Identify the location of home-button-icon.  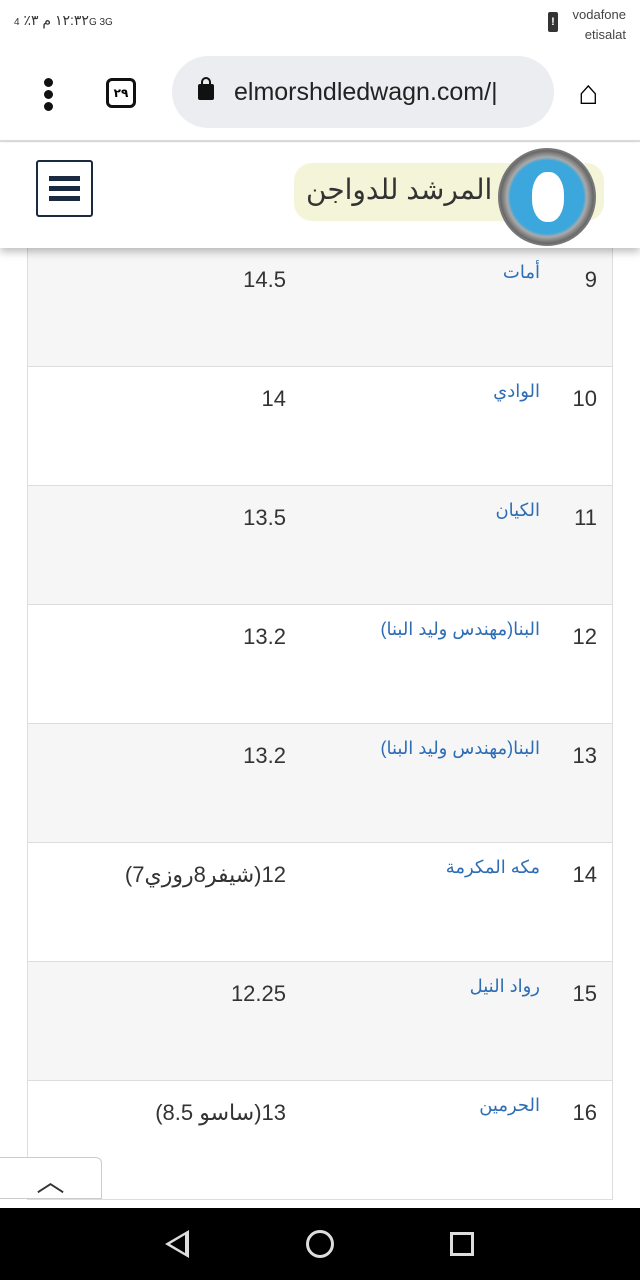
(320, 1244).